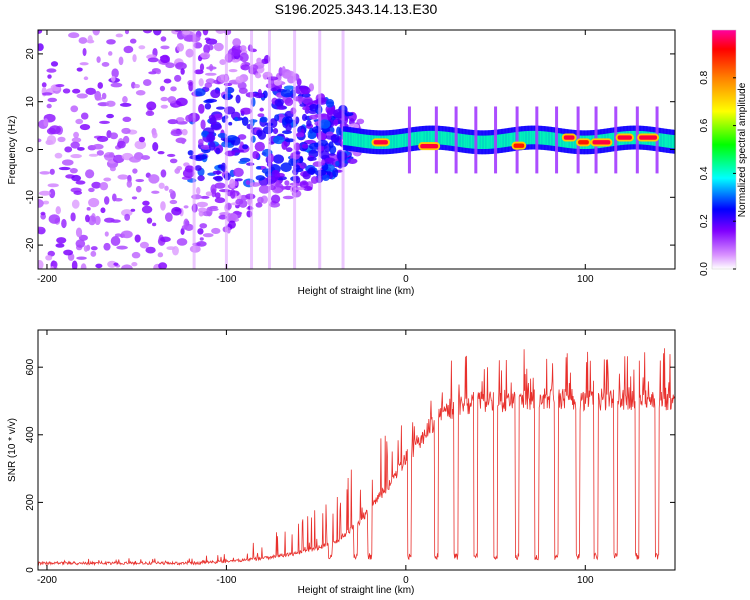  I want to click on colorbar-tick-label: 0.8, so click(704, 77).